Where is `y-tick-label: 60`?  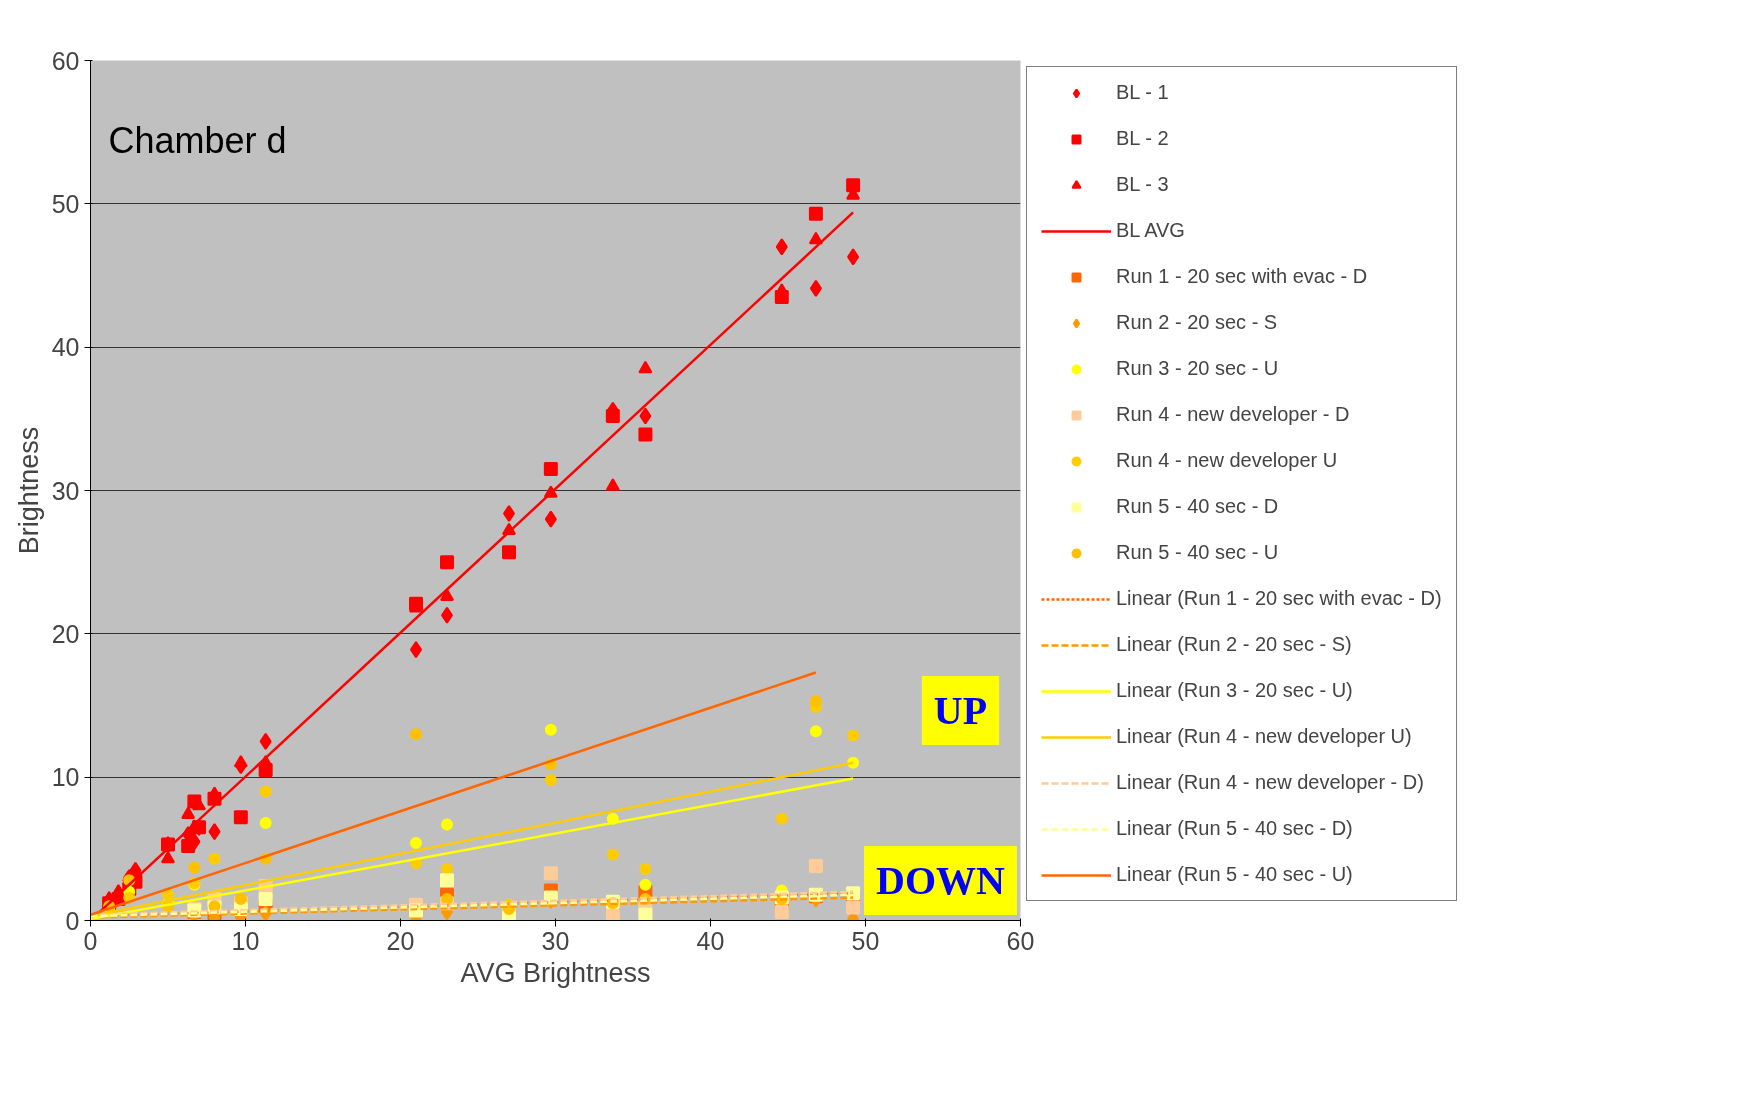
y-tick-label: 60 is located at coordinates (65, 60).